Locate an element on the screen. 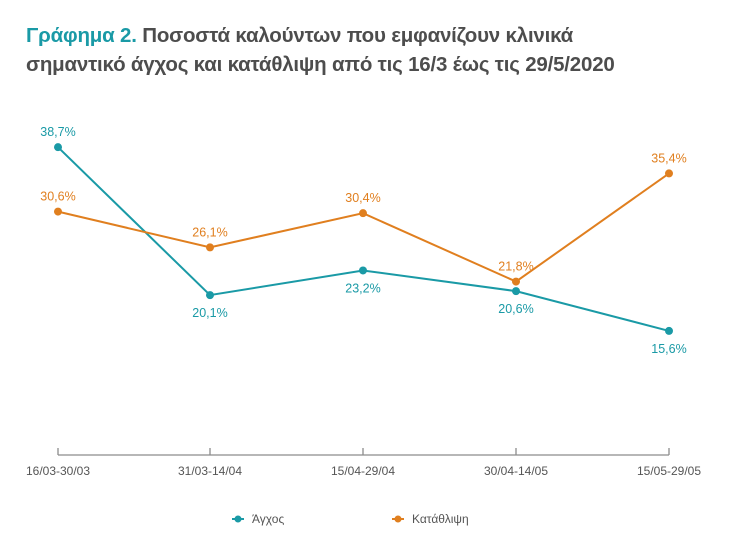 Image resolution: width=734 pixels, height=545 pixels. x-tick-label: 30/04-14/05 is located at coordinates (516, 471).